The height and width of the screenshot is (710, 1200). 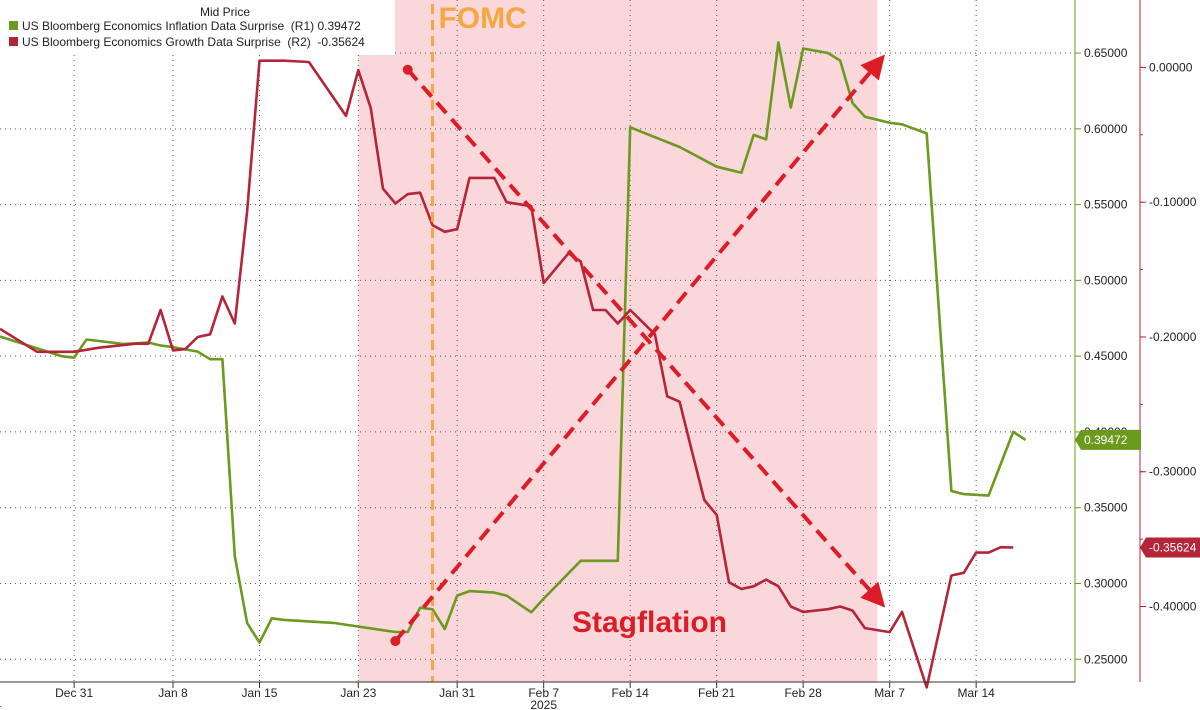 I want to click on legend-header: Mid Price, so click(x=225, y=12).